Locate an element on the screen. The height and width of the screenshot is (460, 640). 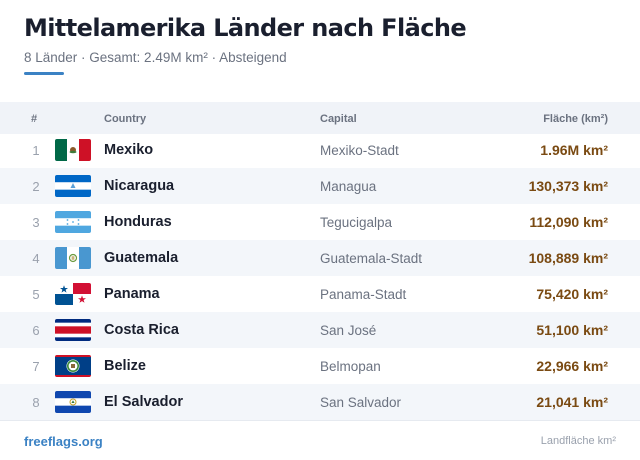
table-row: 2 Nicaragua Managua 130,373 km² is located at coordinates (320, 186).